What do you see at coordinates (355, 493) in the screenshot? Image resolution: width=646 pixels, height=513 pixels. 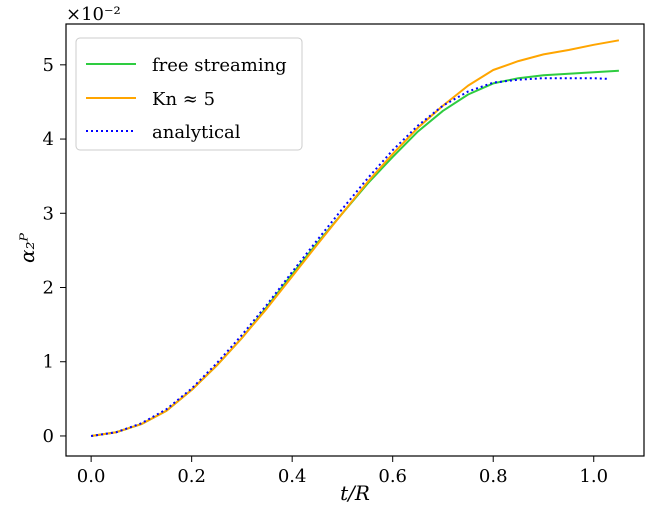 I see `x-axis-label: t/R` at bounding box center [355, 493].